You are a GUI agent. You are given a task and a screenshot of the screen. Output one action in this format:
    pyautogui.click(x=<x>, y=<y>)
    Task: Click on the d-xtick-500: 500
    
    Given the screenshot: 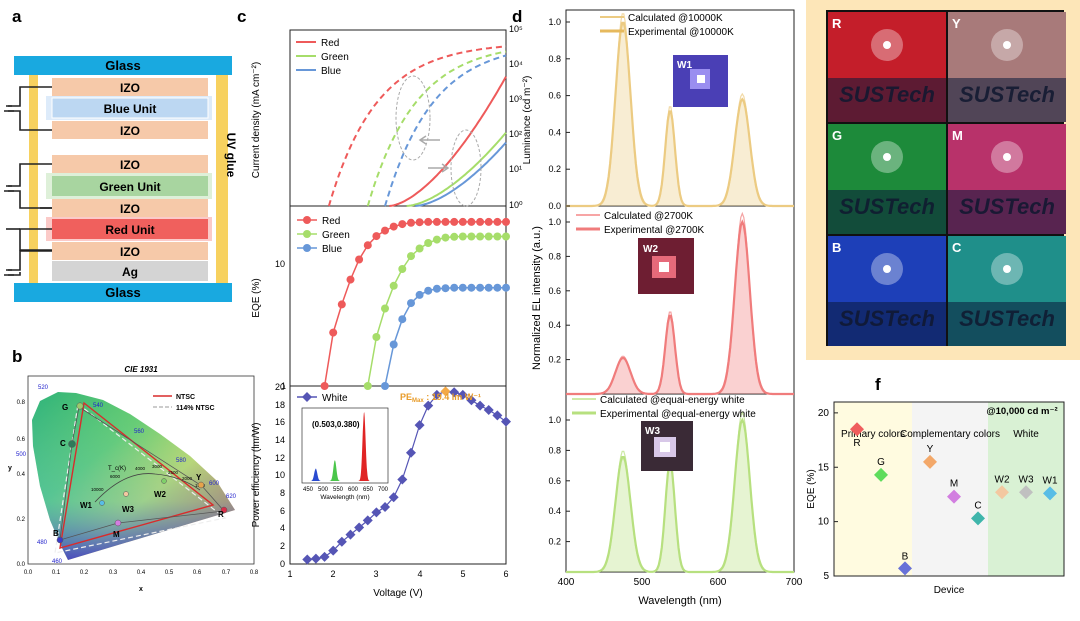 What is the action you would take?
    pyautogui.click(x=642, y=582)
    